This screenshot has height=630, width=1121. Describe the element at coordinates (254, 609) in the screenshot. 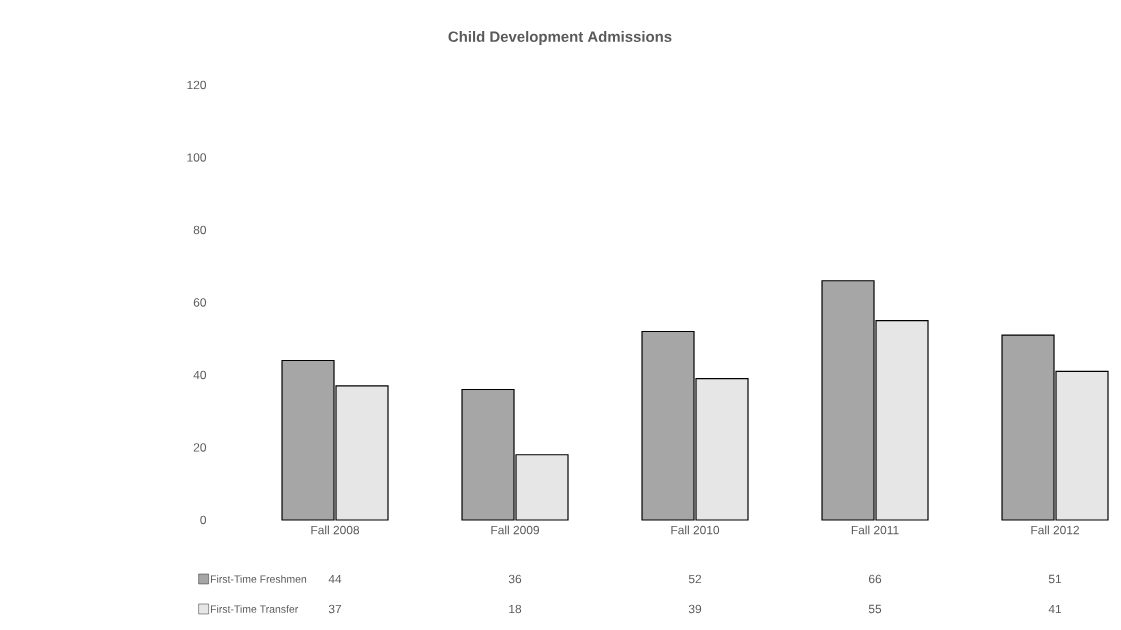

I see `legend-label: First-Time Transfer` at that location.